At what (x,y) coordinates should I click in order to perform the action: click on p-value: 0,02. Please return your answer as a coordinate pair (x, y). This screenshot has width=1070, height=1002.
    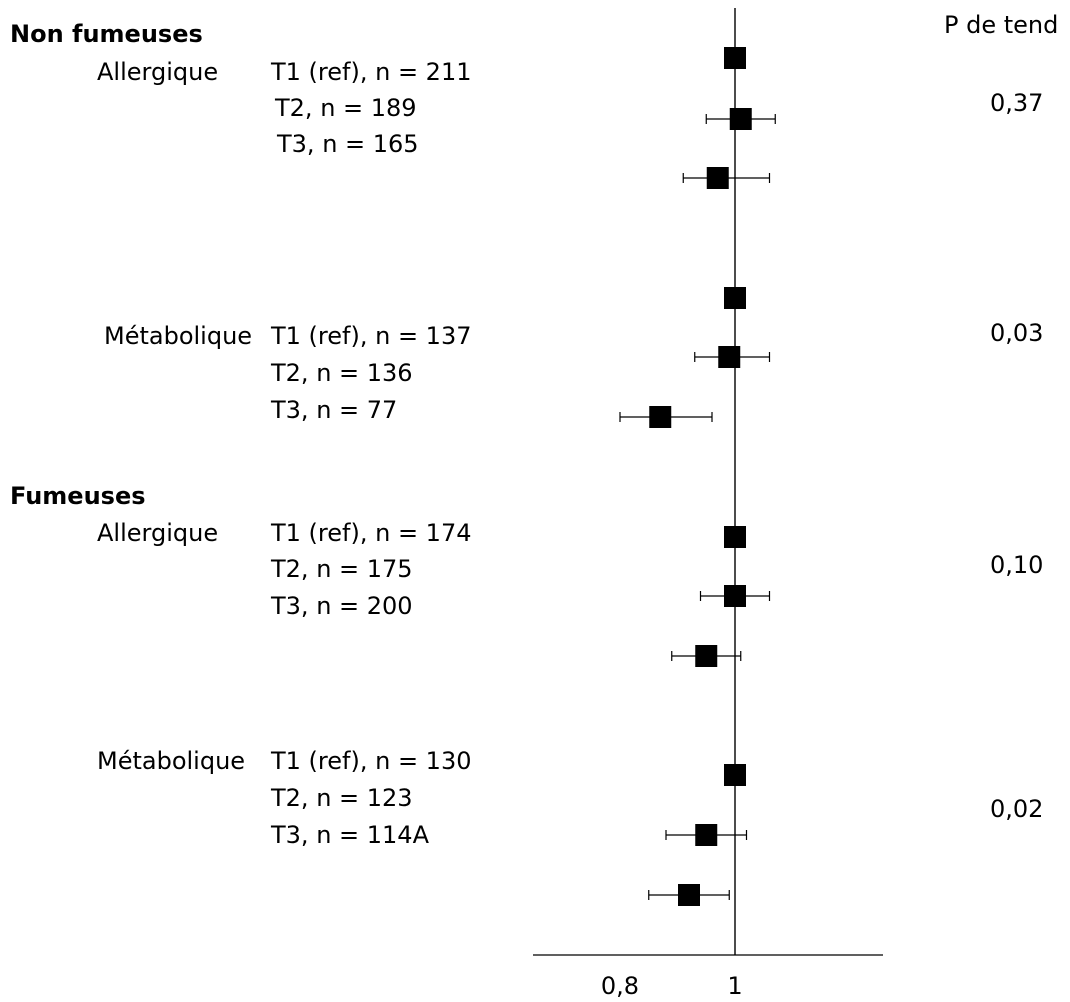
    Looking at the image, I should click on (1017, 809).